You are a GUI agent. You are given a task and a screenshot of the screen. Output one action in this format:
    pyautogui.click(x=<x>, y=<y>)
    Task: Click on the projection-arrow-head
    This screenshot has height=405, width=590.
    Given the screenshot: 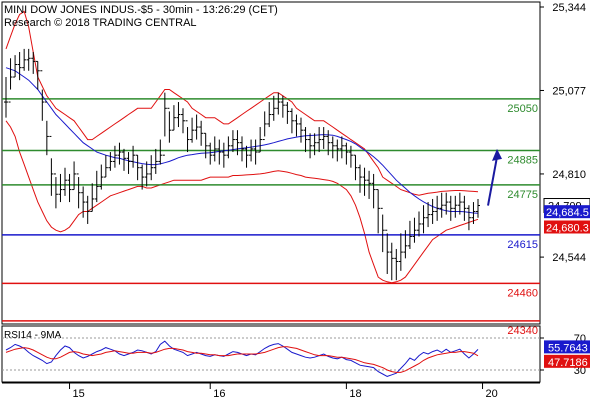 What is the action you would take?
    pyautogui.click(x=497, y=154)
    